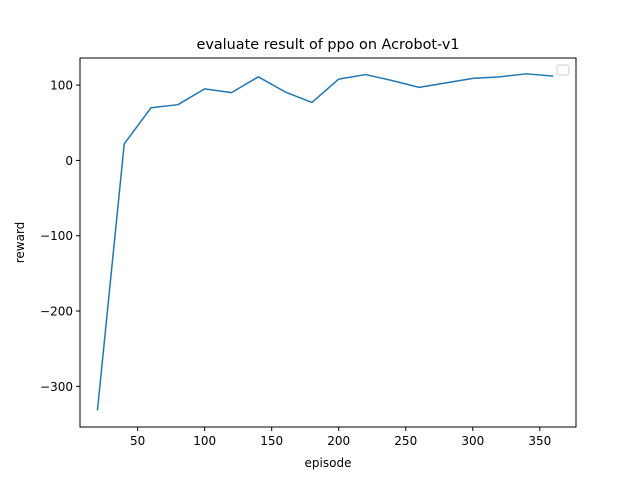 The image size is (640, 480). Describe the element at coordinates (204, 441) in the screenshot. I see `x-tick-label: 100` at that location.